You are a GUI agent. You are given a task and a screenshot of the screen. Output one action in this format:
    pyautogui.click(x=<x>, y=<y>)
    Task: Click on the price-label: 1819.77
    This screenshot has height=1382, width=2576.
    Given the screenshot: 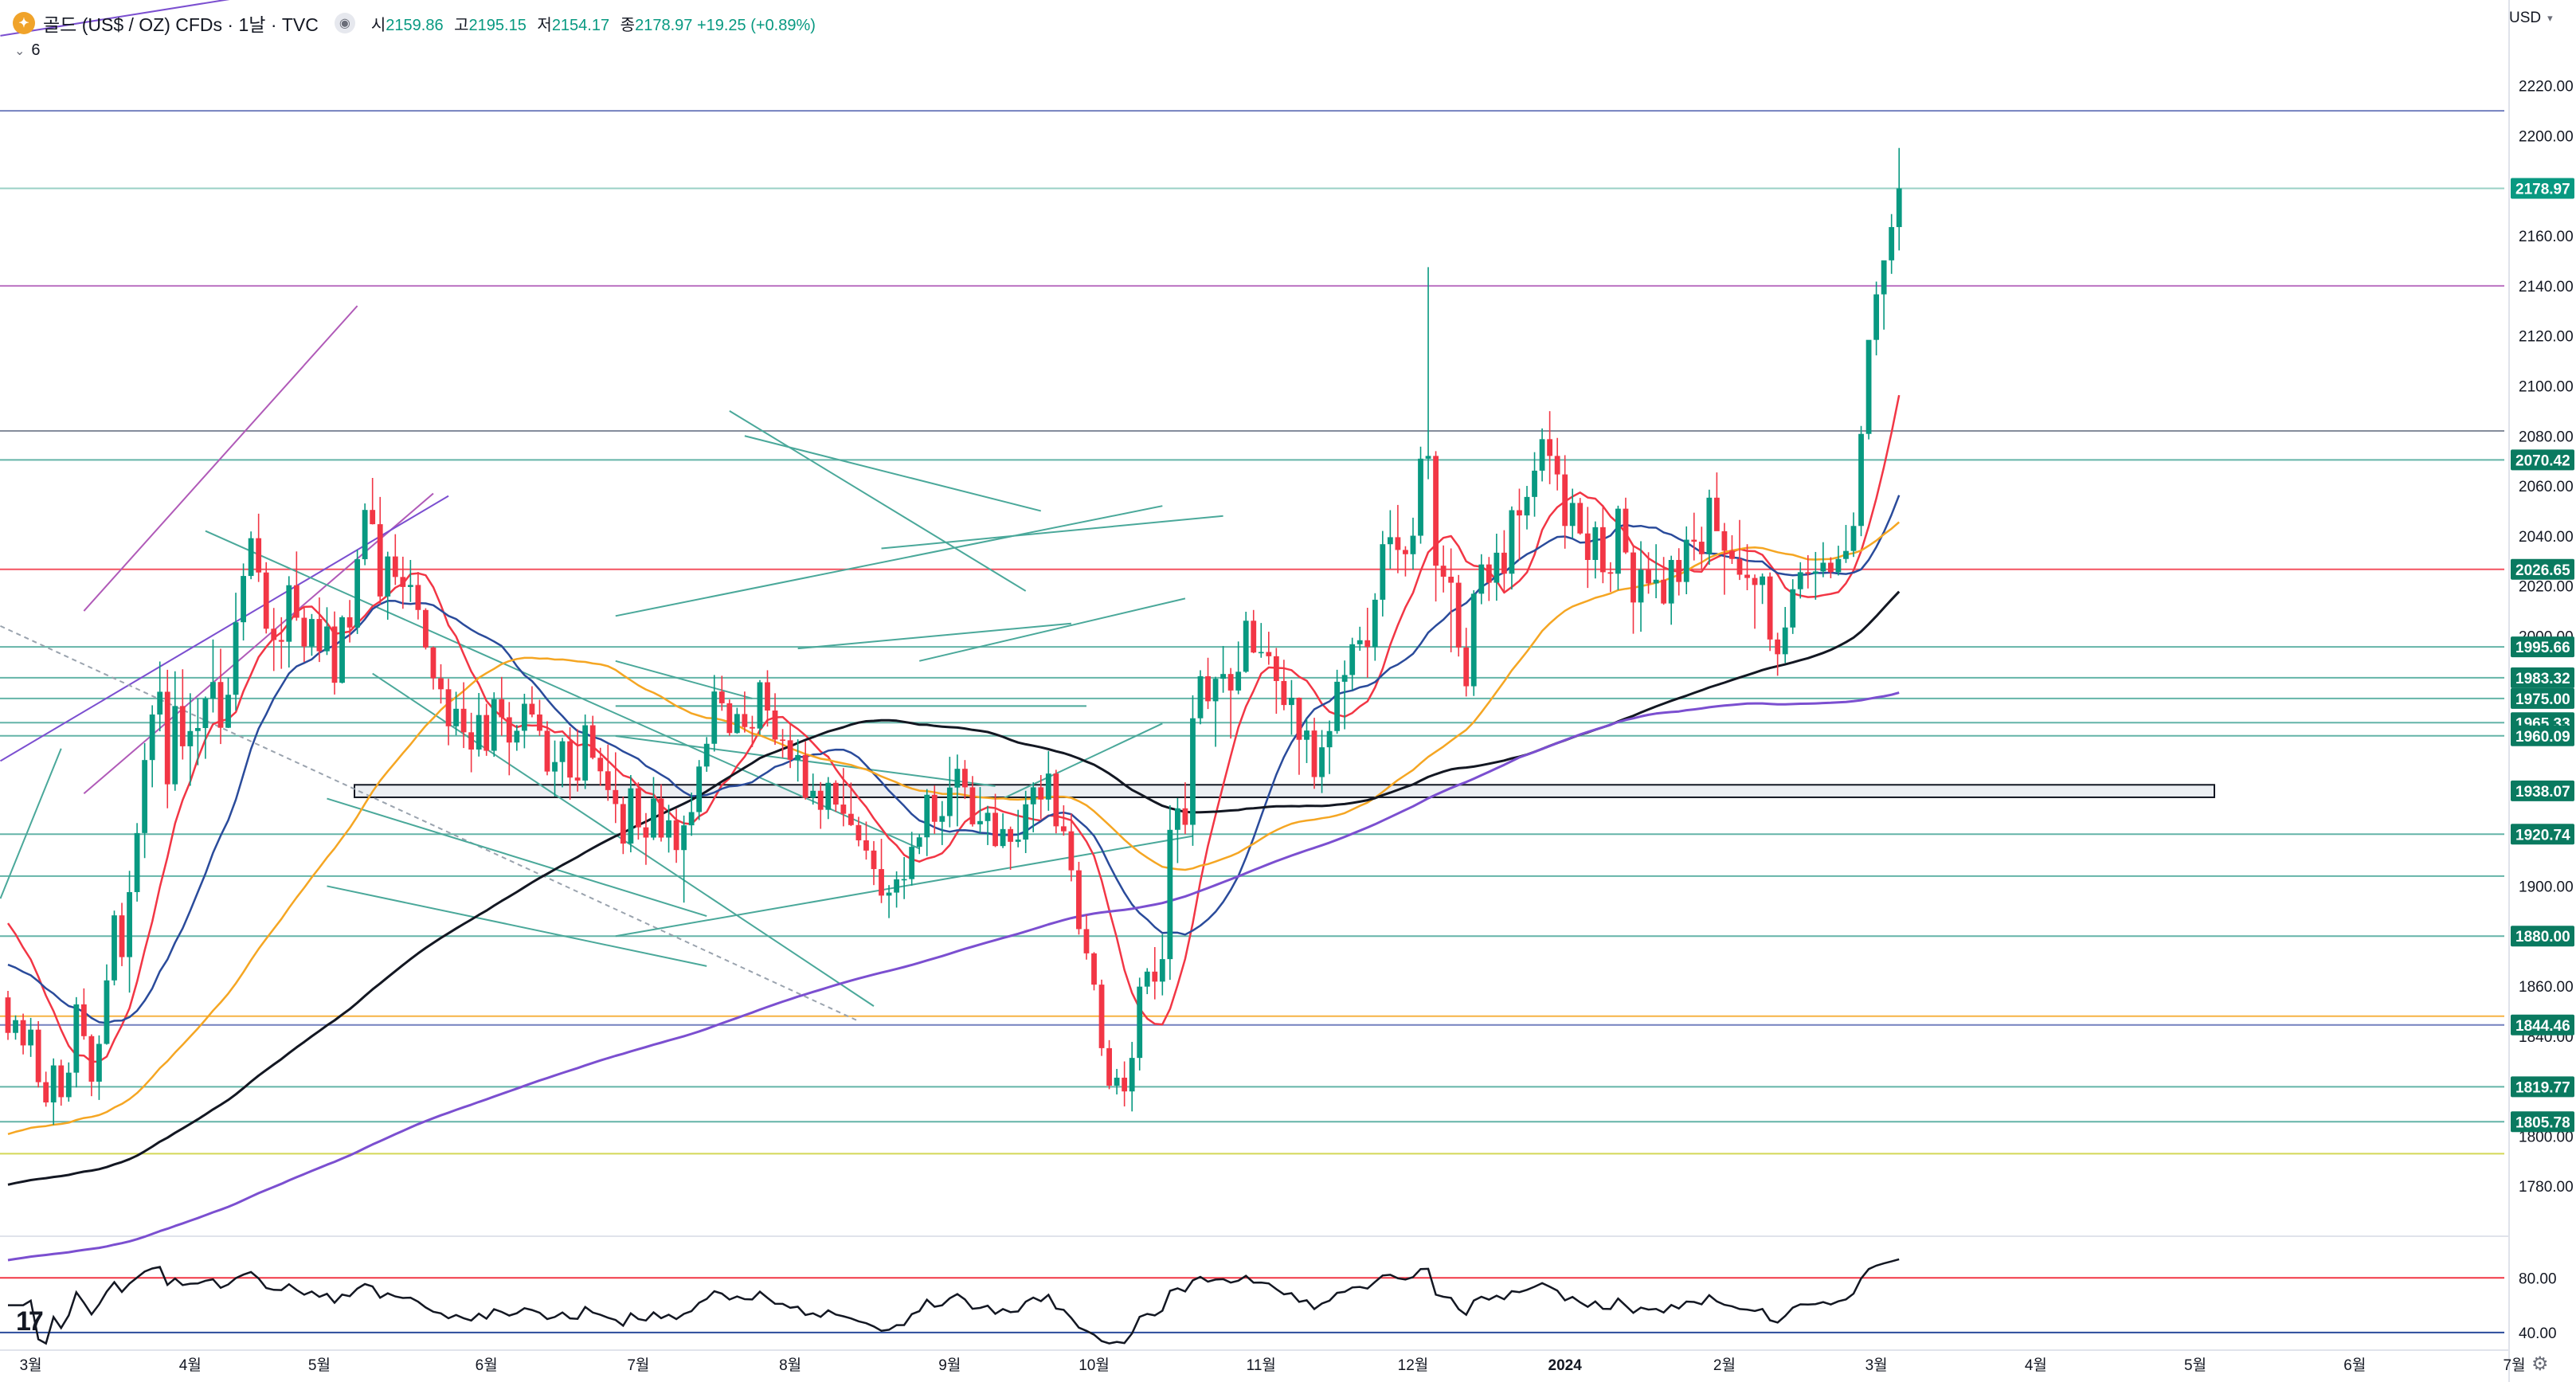 What is the action you would take?
    pyautogui.click(x=2542, y=1087)
    